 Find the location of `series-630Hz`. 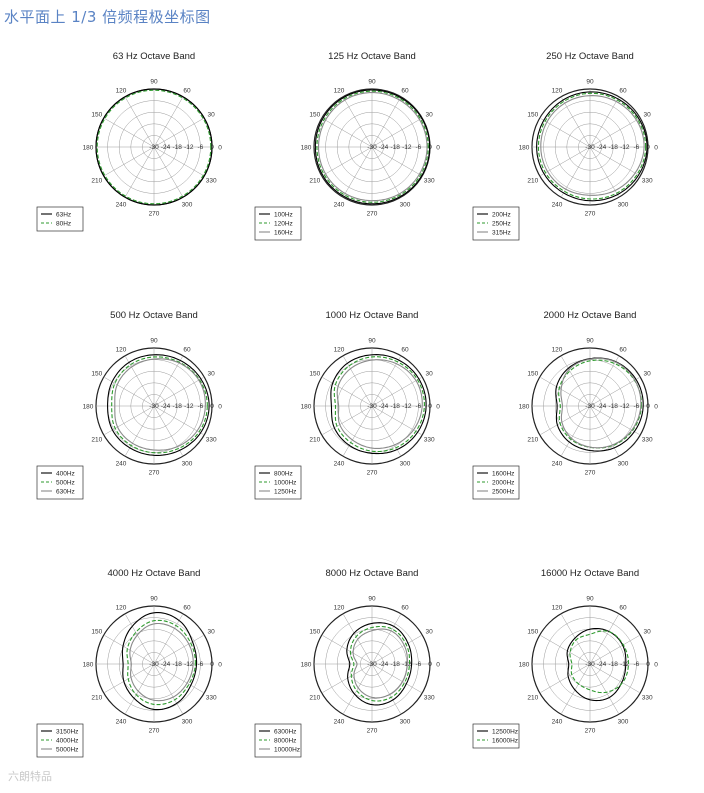

series-630Hz is located at coordinates (160, 404).